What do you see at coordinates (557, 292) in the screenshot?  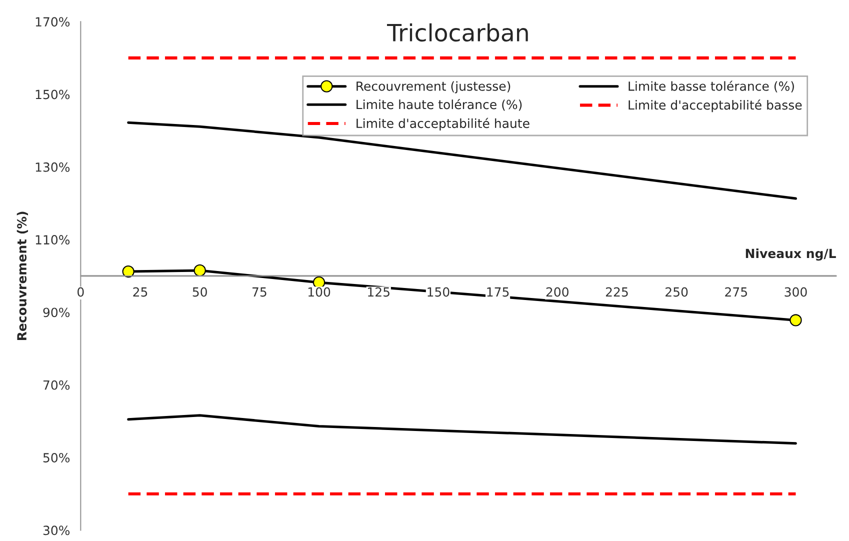 I see `x-tick-label: 200` at bounding box center [557, 292].